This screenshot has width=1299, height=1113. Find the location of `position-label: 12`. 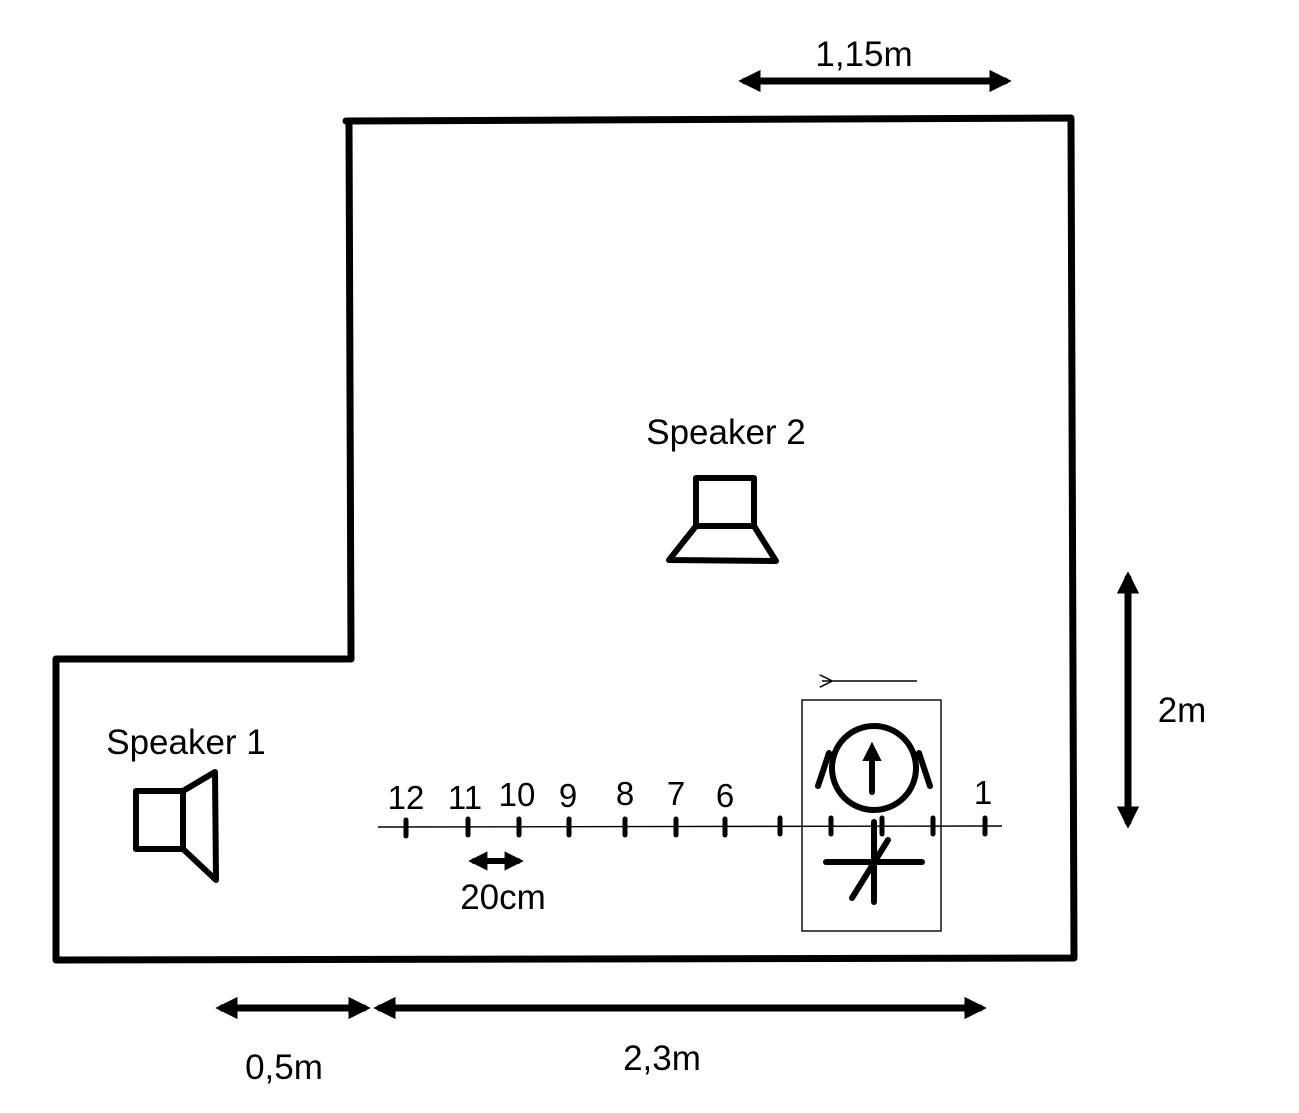

position-label: 12 is located at coordinates (406, 797).